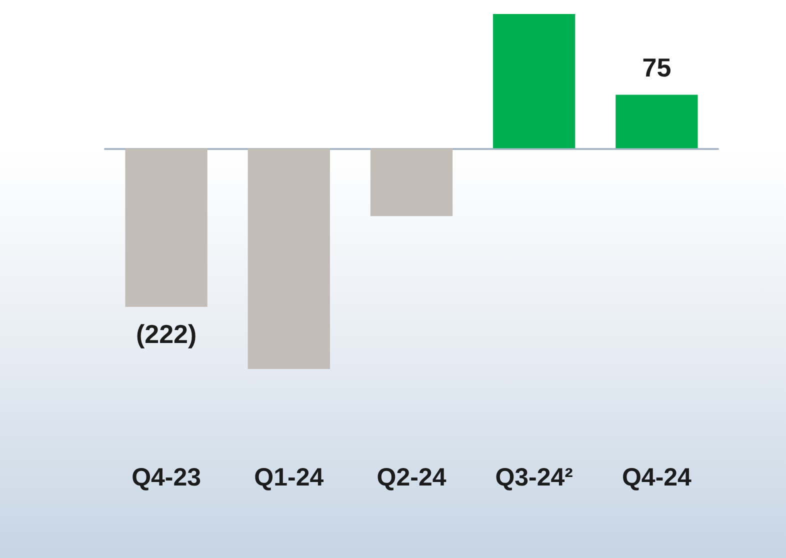  What do you see at coordinates (166, 333) in the screenshot?
I see `data-label: (222)` at bounding box center [166, 333].